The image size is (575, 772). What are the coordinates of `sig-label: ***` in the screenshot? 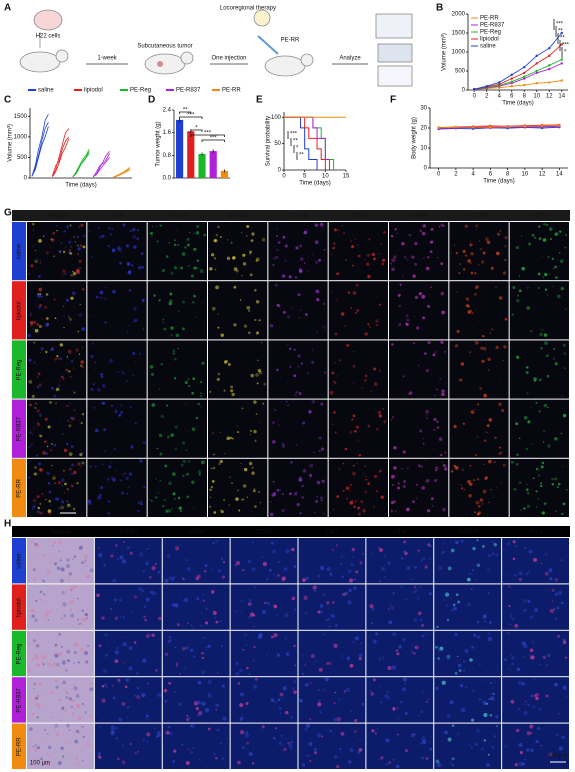 It's located at (191, 116).